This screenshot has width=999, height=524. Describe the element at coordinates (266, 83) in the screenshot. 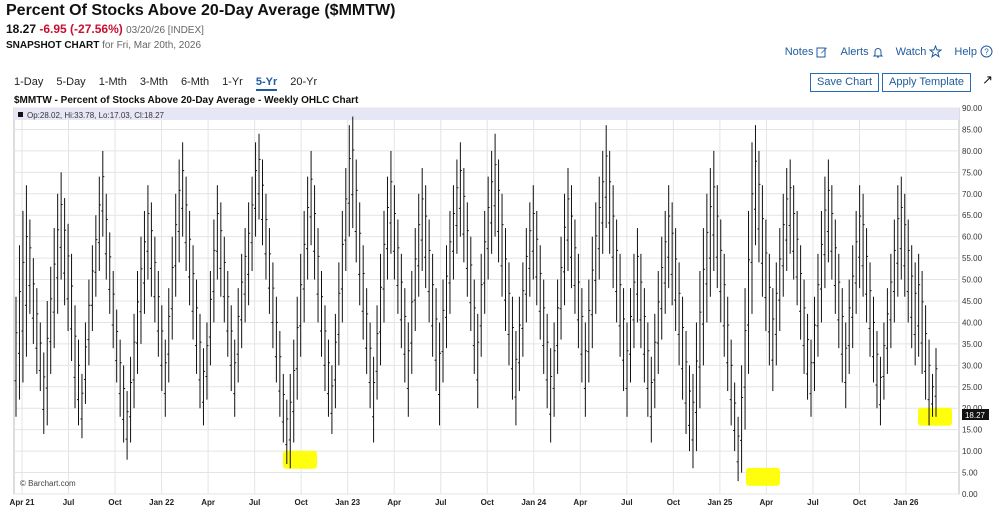

I see `range-5-yr: 5-Yr` at that location.